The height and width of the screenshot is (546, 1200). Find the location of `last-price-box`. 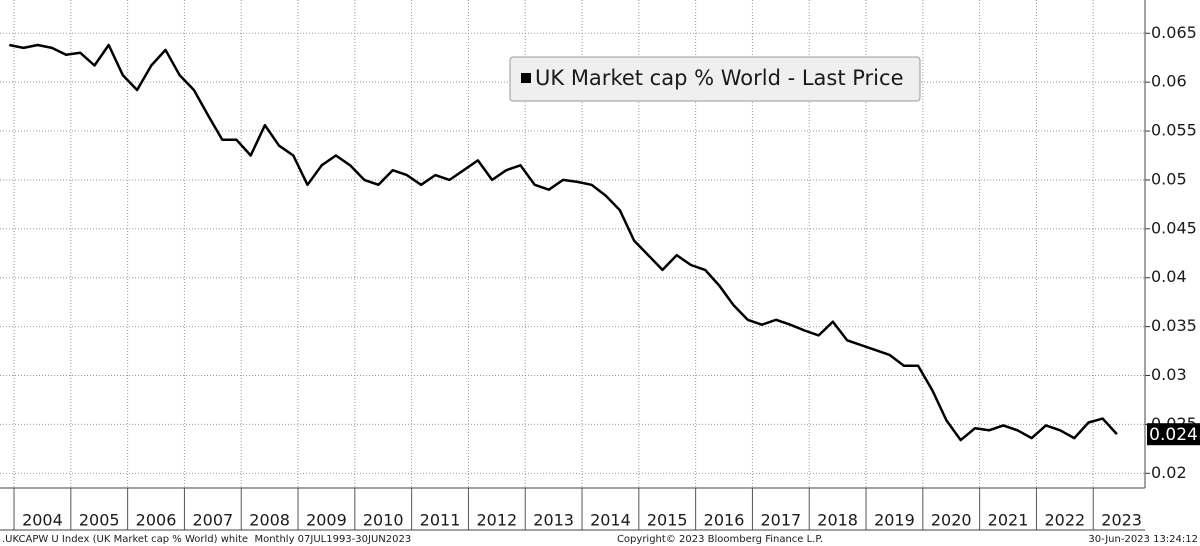

last-price-box is located at coordinates (1173, 434).